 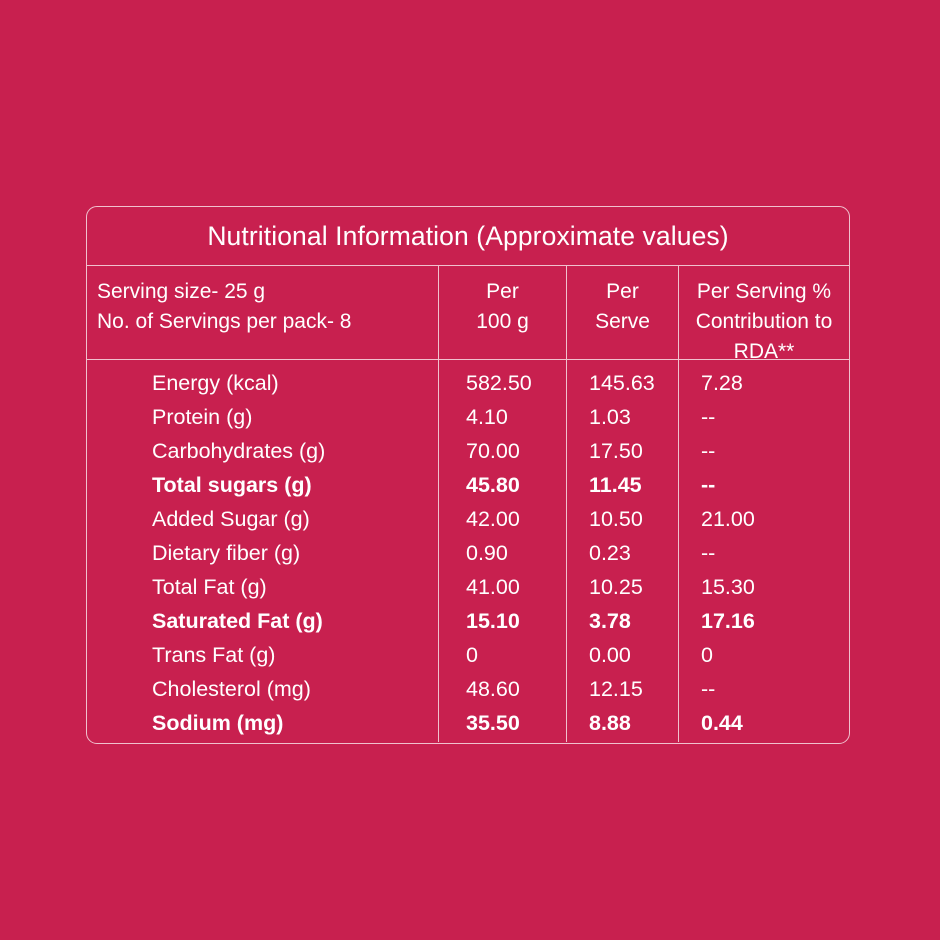 What do you see at coordinates (502, 291) in the screenshot?
I see `per-100g-line1: Per` at bounding box center [502, 291].